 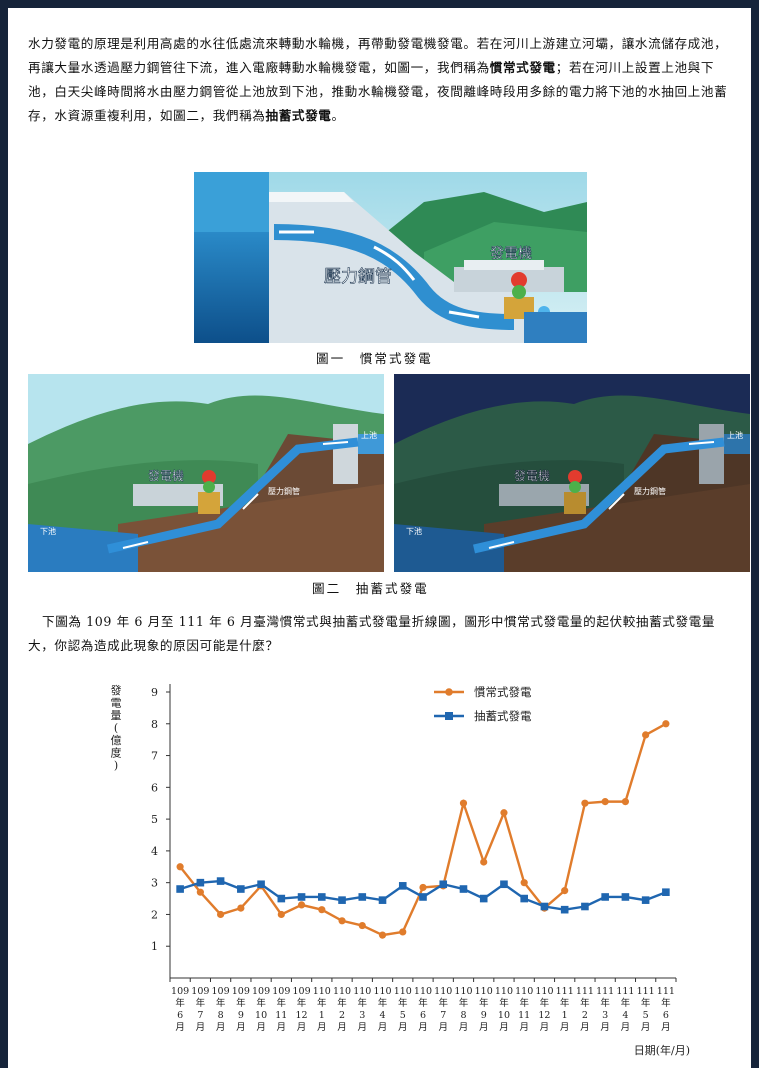 I want to click on x-tick-label: 2, so click(x=342, y=1015).